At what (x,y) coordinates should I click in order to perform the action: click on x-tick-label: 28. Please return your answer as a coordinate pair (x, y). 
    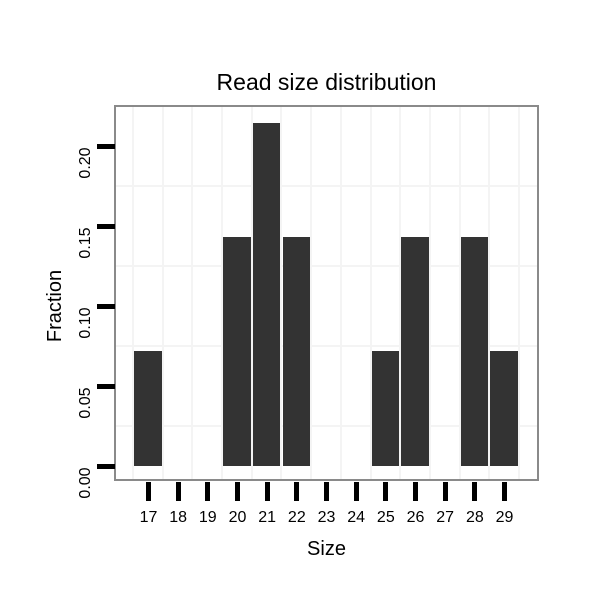
    Looking at the image, I should click on (474, 517).